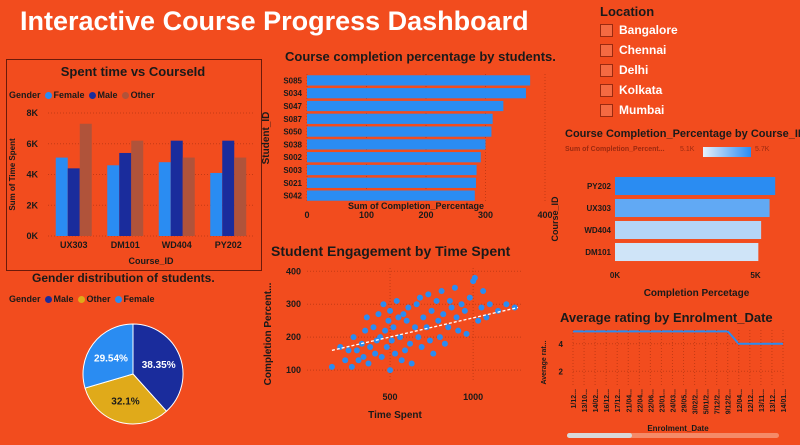 Image resolution: width=800 pixels, height=445 pixels. I want to click on gradient-legend-bar, so click(727, 152).